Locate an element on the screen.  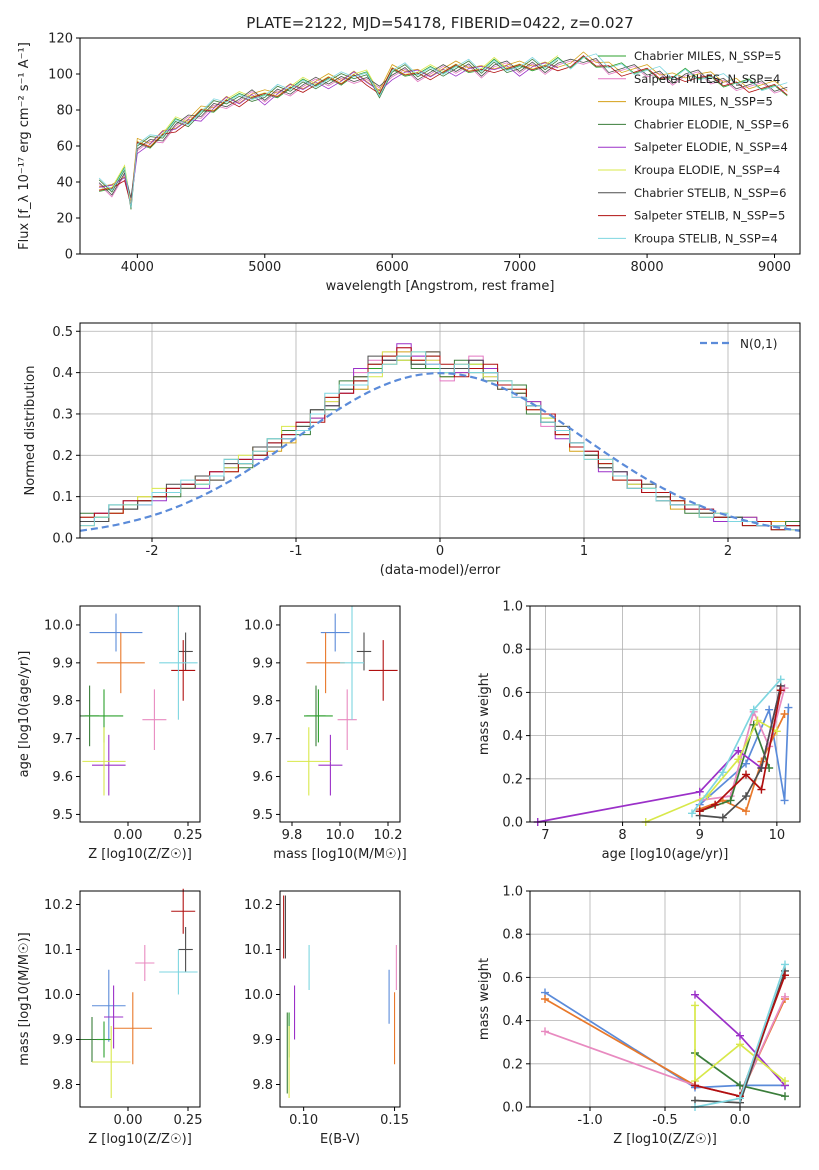
legend-label: Kroupa STELIB, N_SSP=4 is located at coordinates (706, 238).